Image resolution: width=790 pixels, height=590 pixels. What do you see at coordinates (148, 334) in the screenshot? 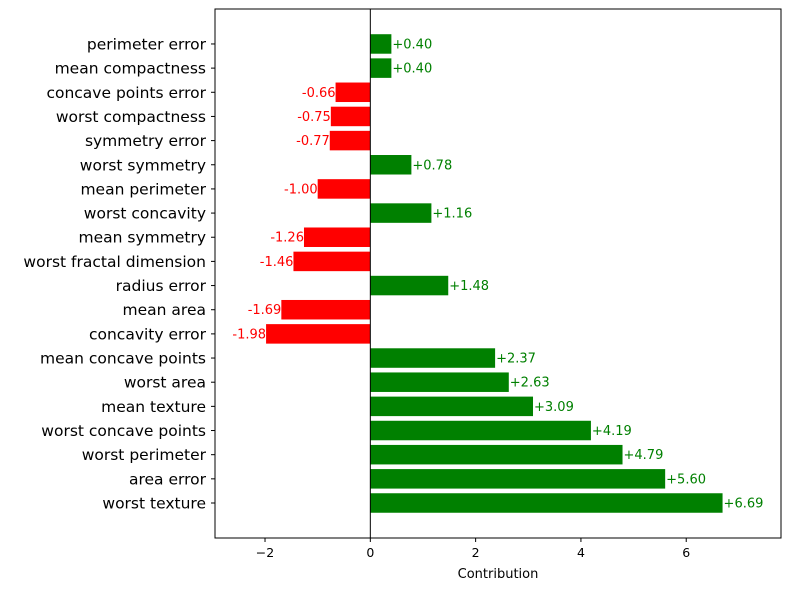
I see `y-tick-label: concavity error` at bounding box center [148, 334].